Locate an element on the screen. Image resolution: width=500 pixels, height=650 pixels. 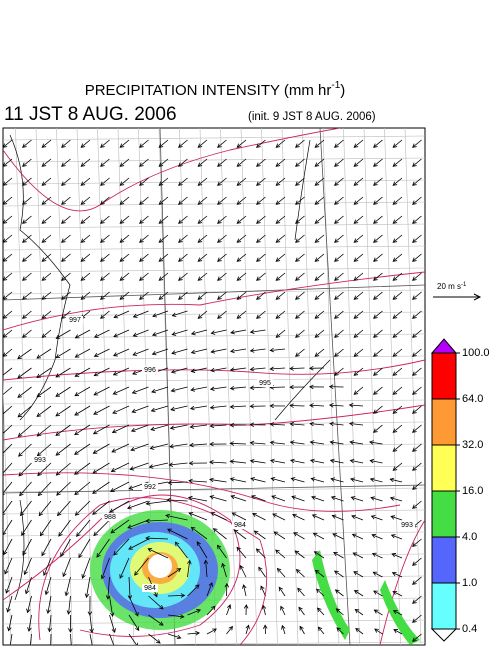
isobar is located at coordinates (202, 492).